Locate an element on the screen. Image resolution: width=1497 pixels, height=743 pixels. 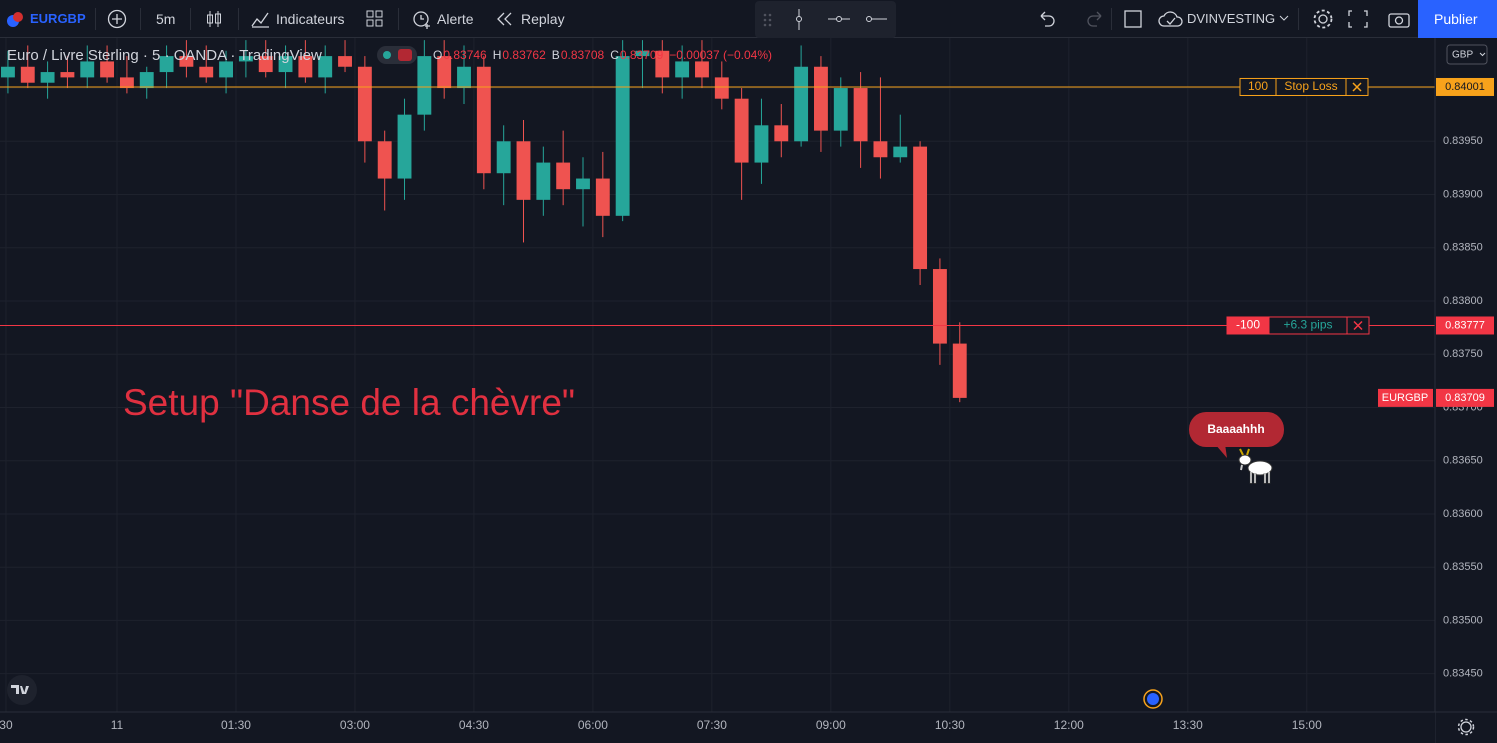
position-qty: -100 is located at coordinates (1248, 325).